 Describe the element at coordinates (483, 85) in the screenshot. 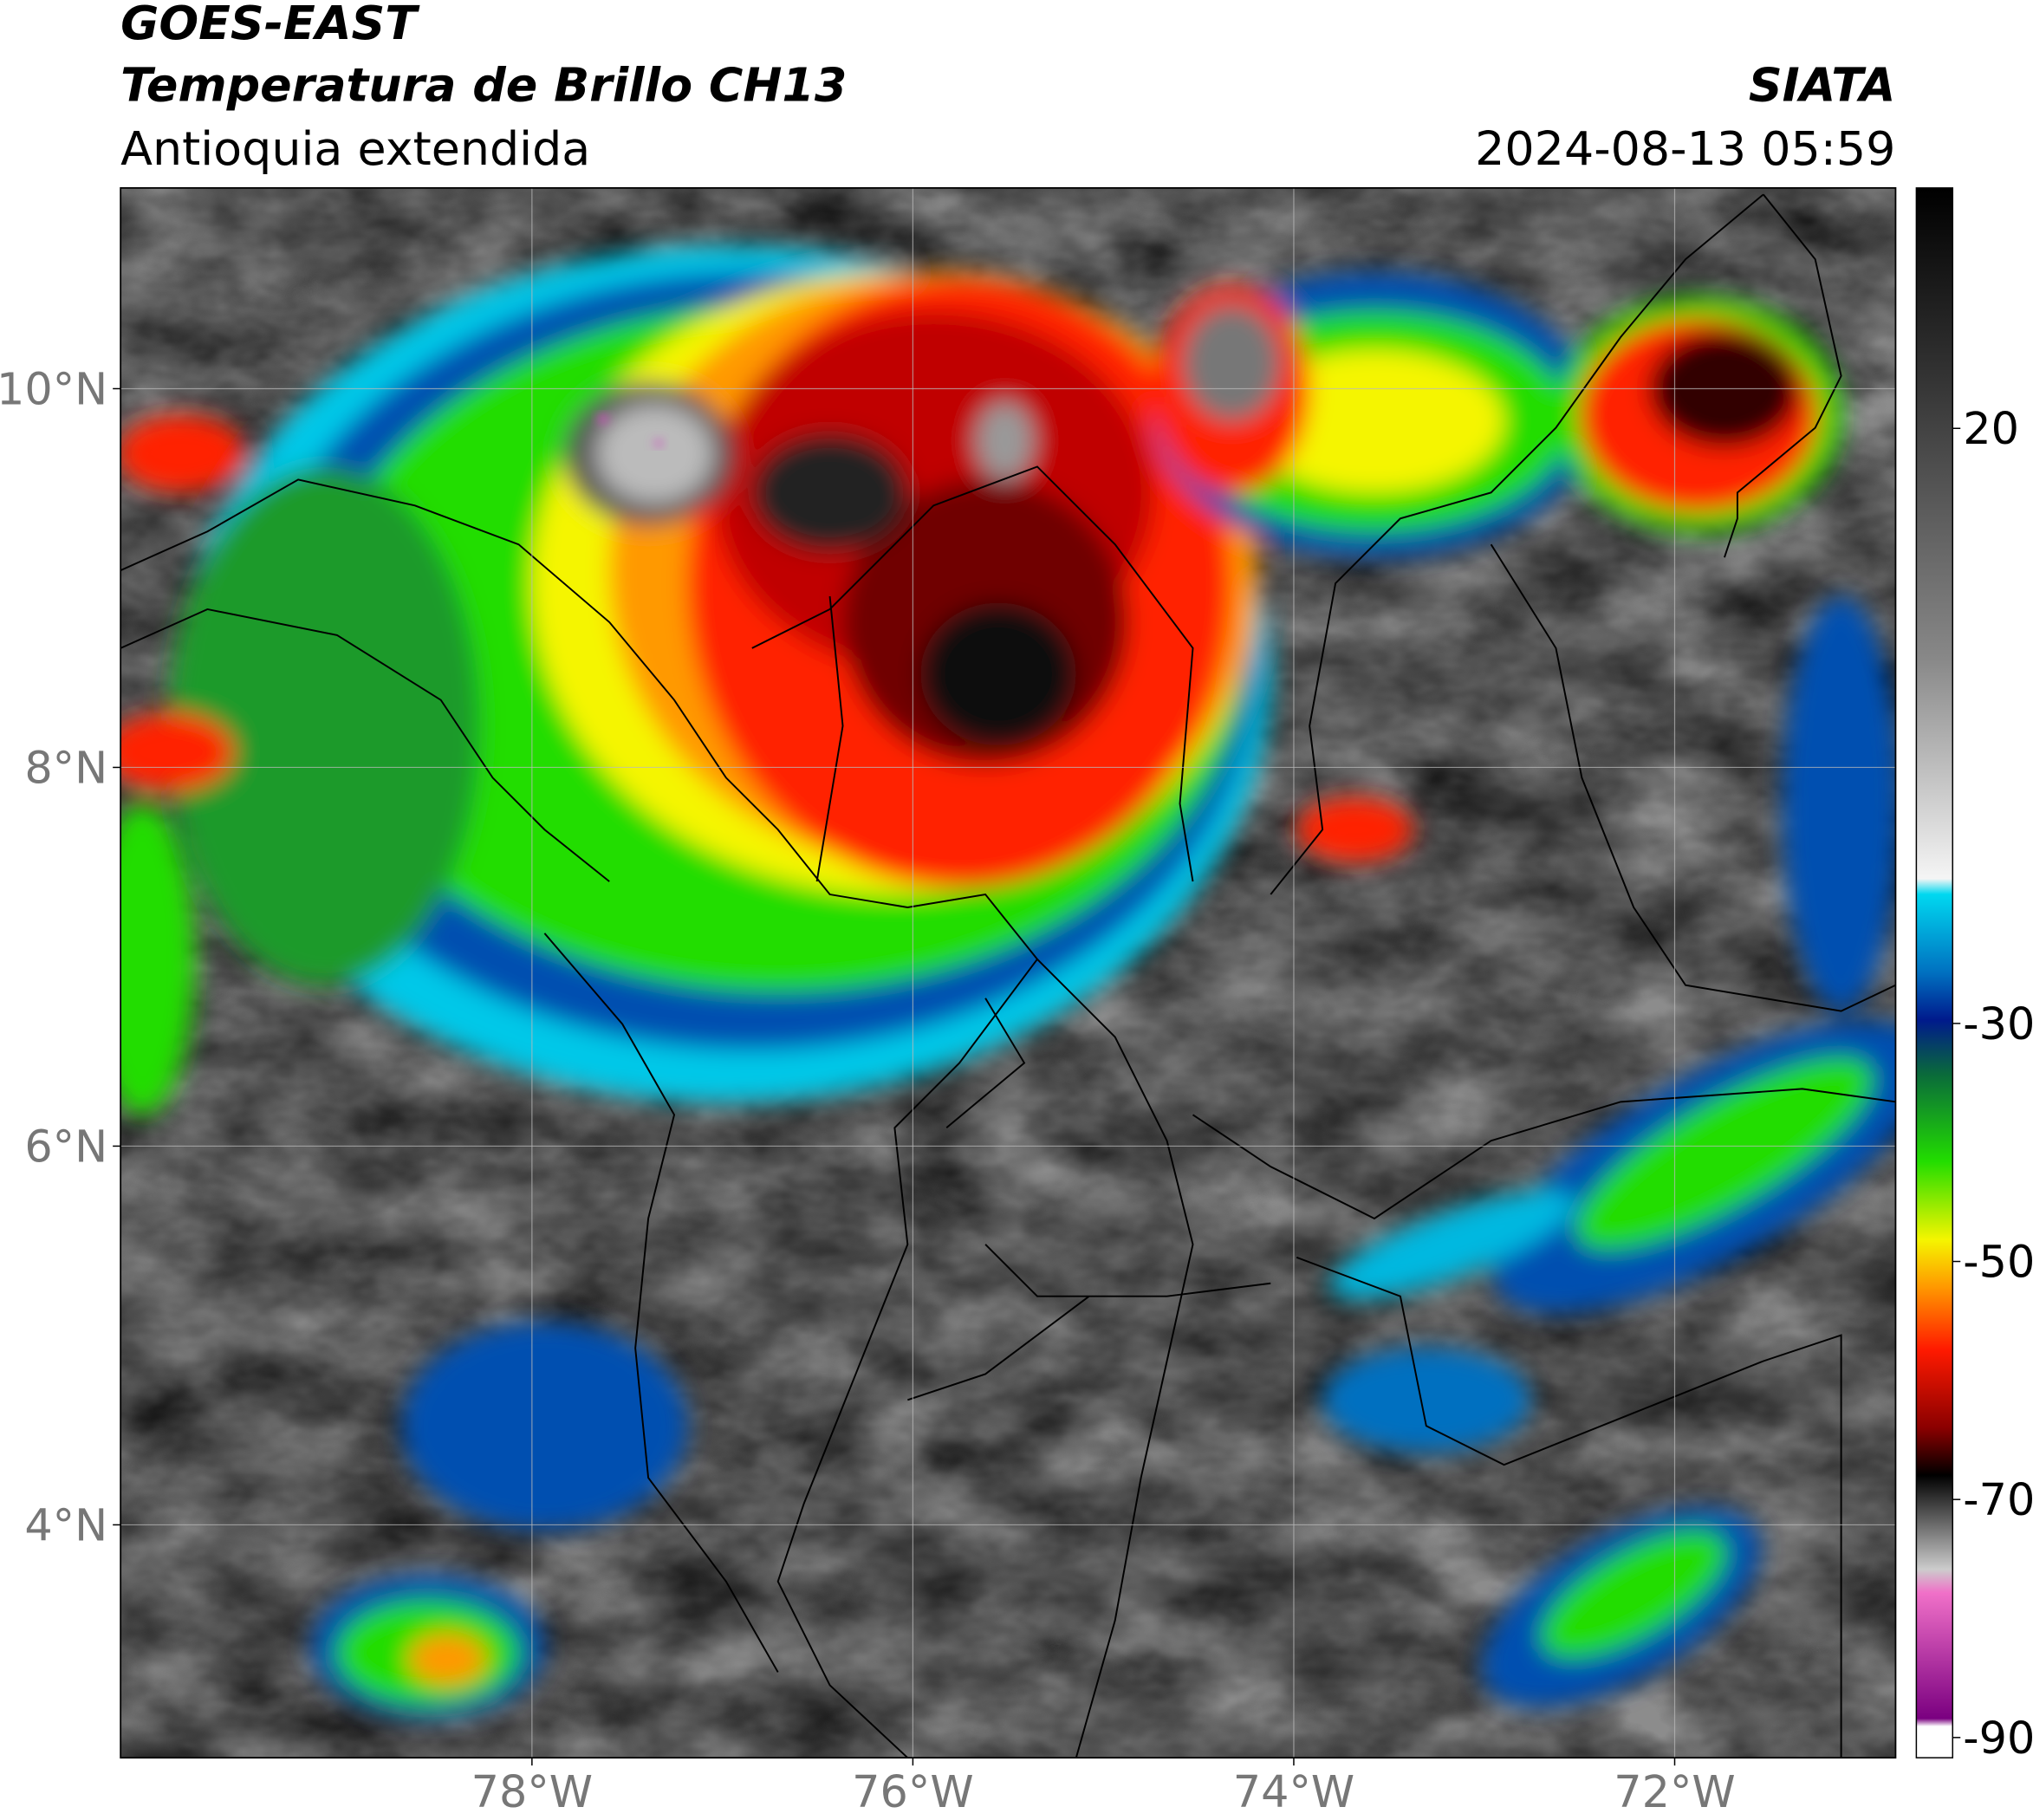

I see `subtitle: Temperatura de Brillo CH13` at that location.